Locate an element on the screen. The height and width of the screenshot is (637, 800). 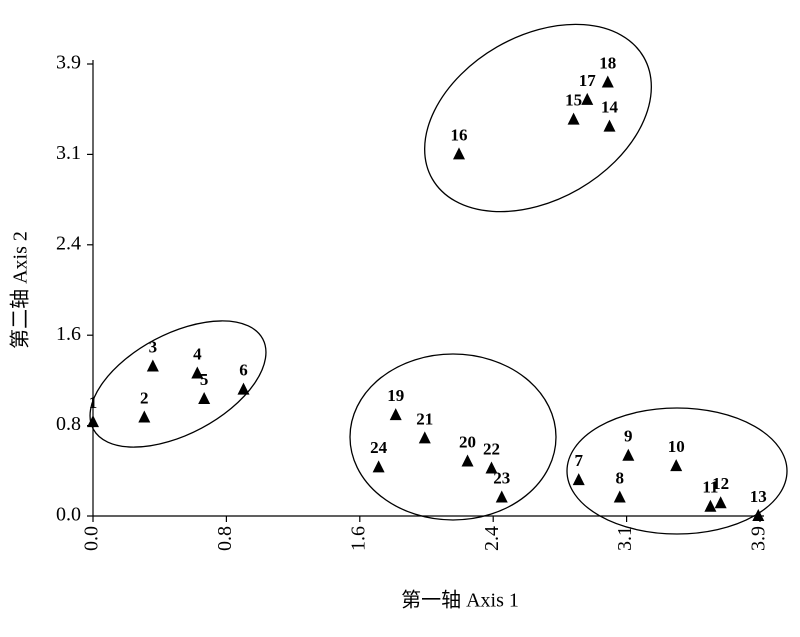
point-label: 11 is located at coordinates (710, 487).